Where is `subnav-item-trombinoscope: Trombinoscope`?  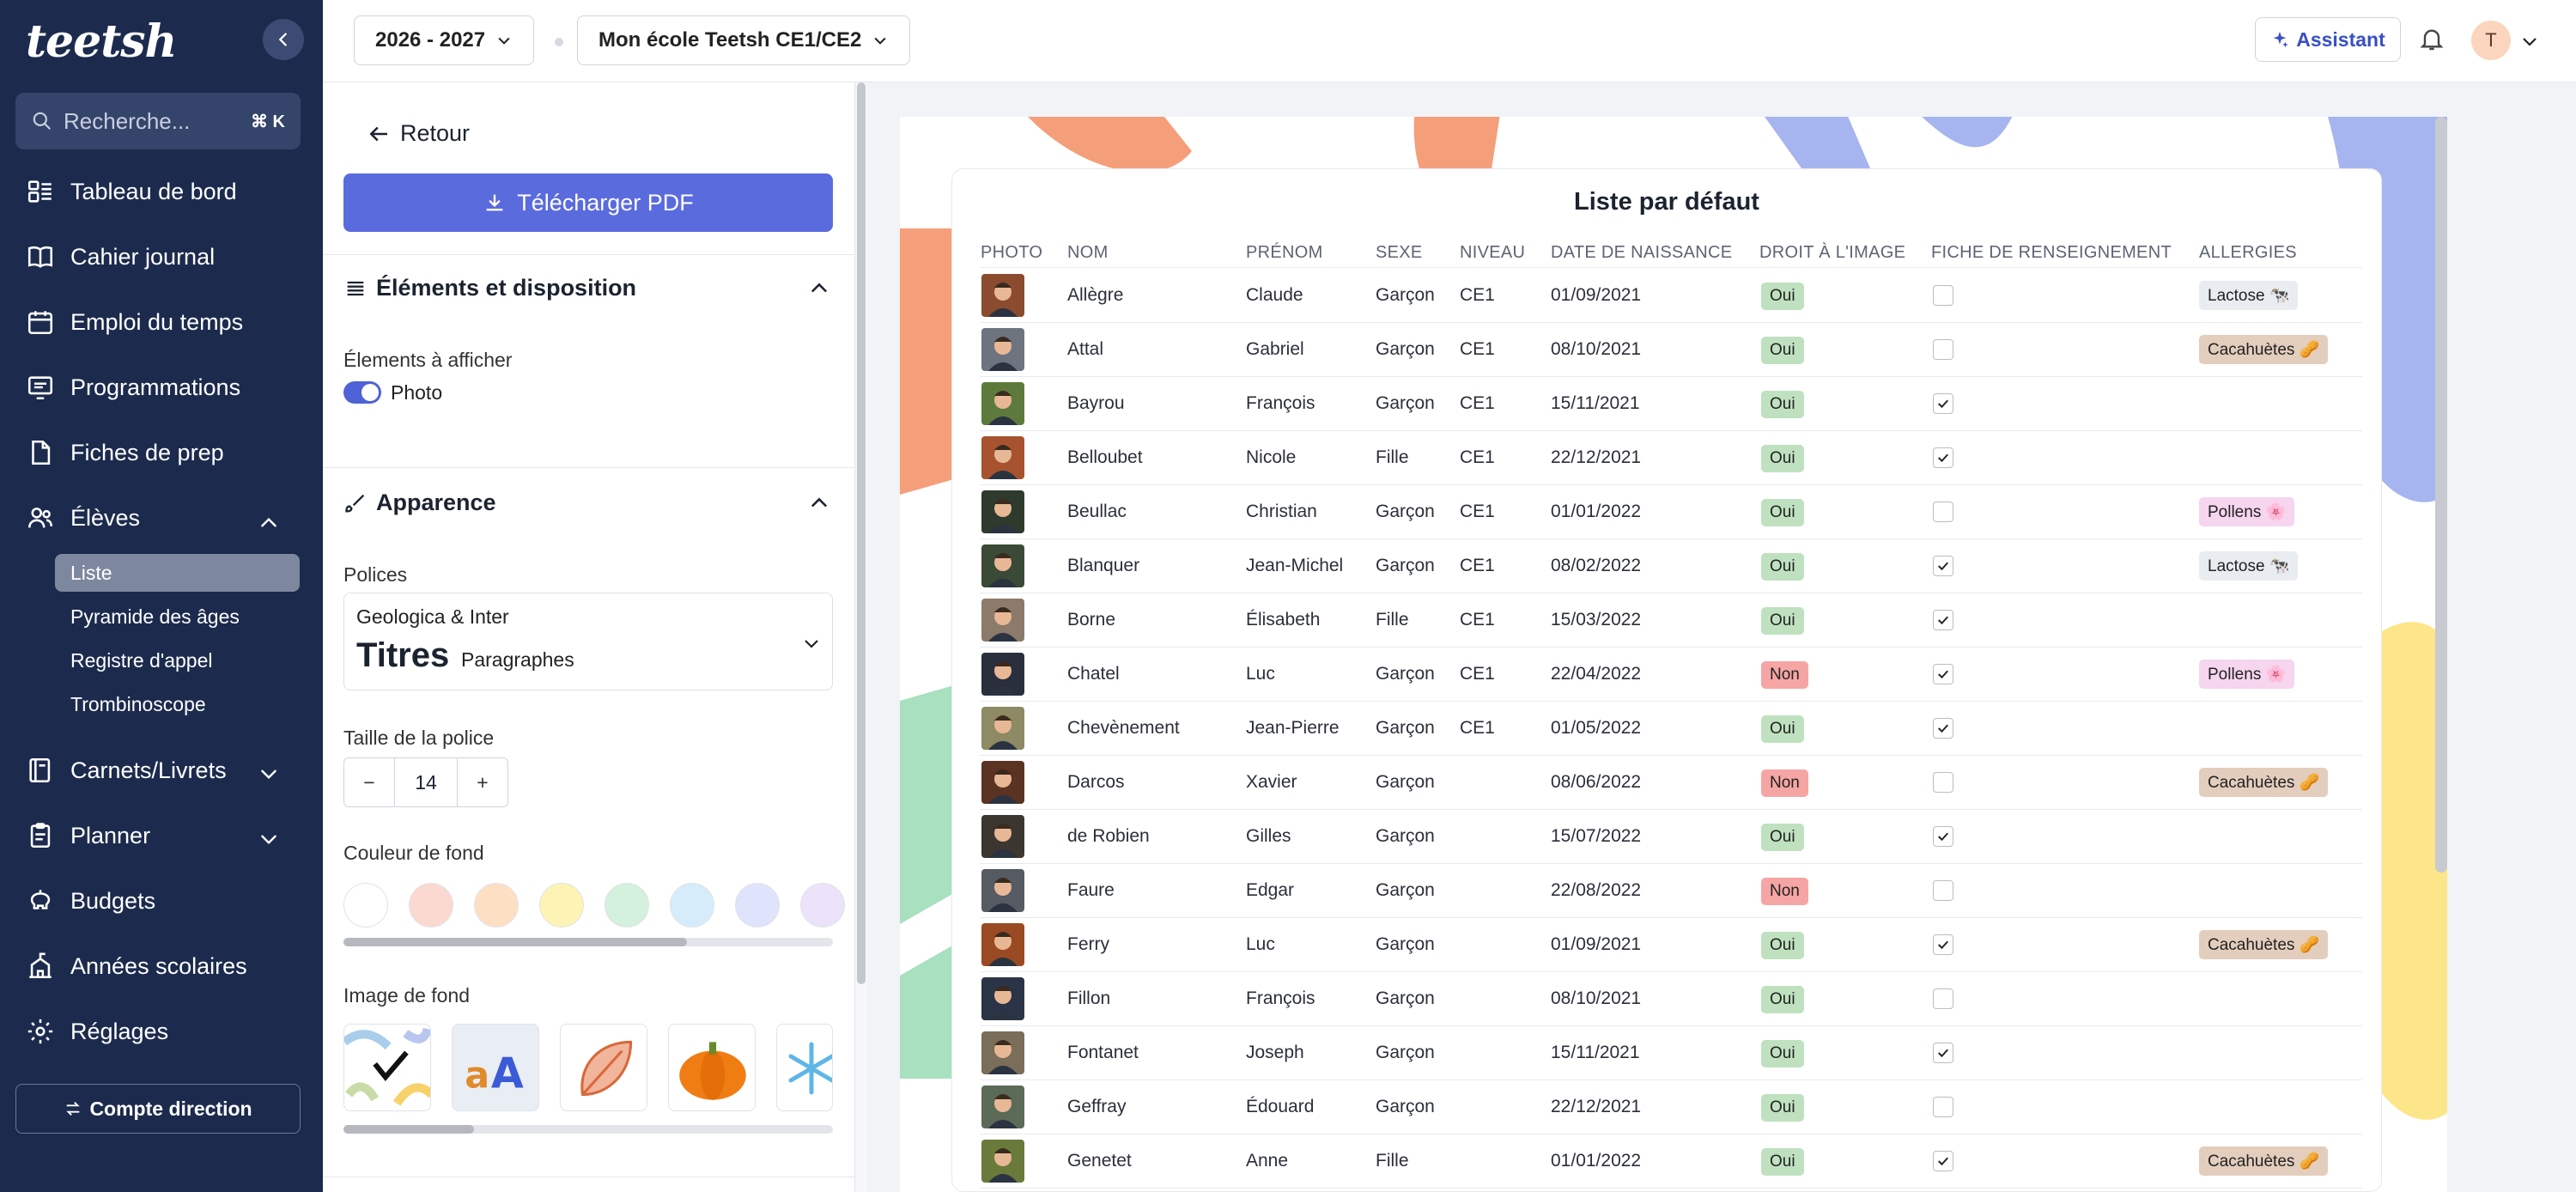 subnav-item-trombinoscope: Trombinoscope is located at coordinates (138, 703).